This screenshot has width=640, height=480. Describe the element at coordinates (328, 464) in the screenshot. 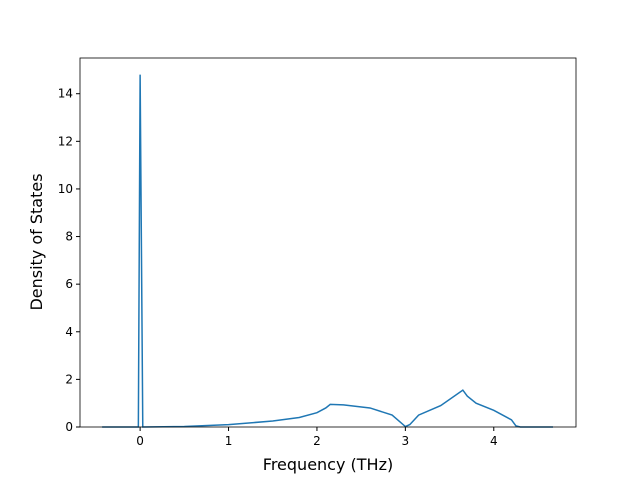

I see `x-axis-label: Frequency (THz)` at that location.